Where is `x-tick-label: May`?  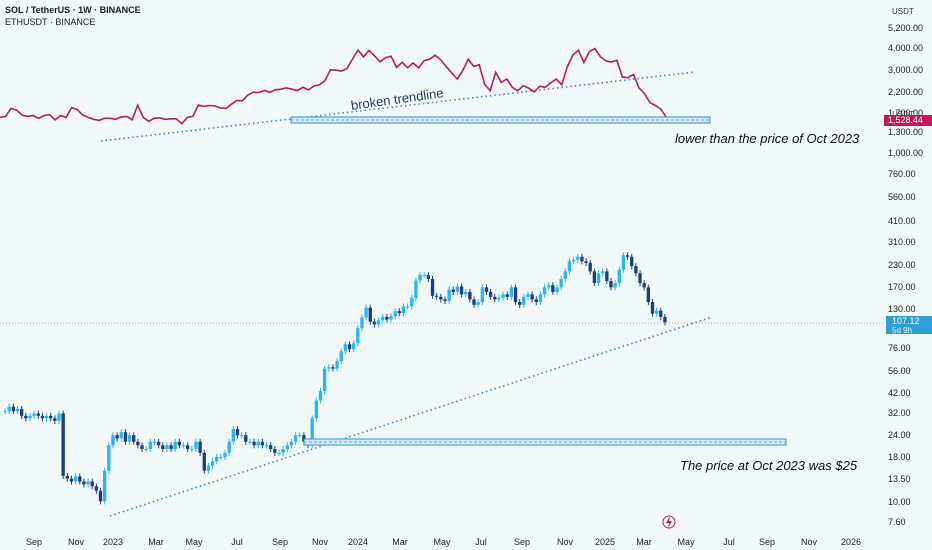 x-tick-label: May is located at coordinates (442, 542).